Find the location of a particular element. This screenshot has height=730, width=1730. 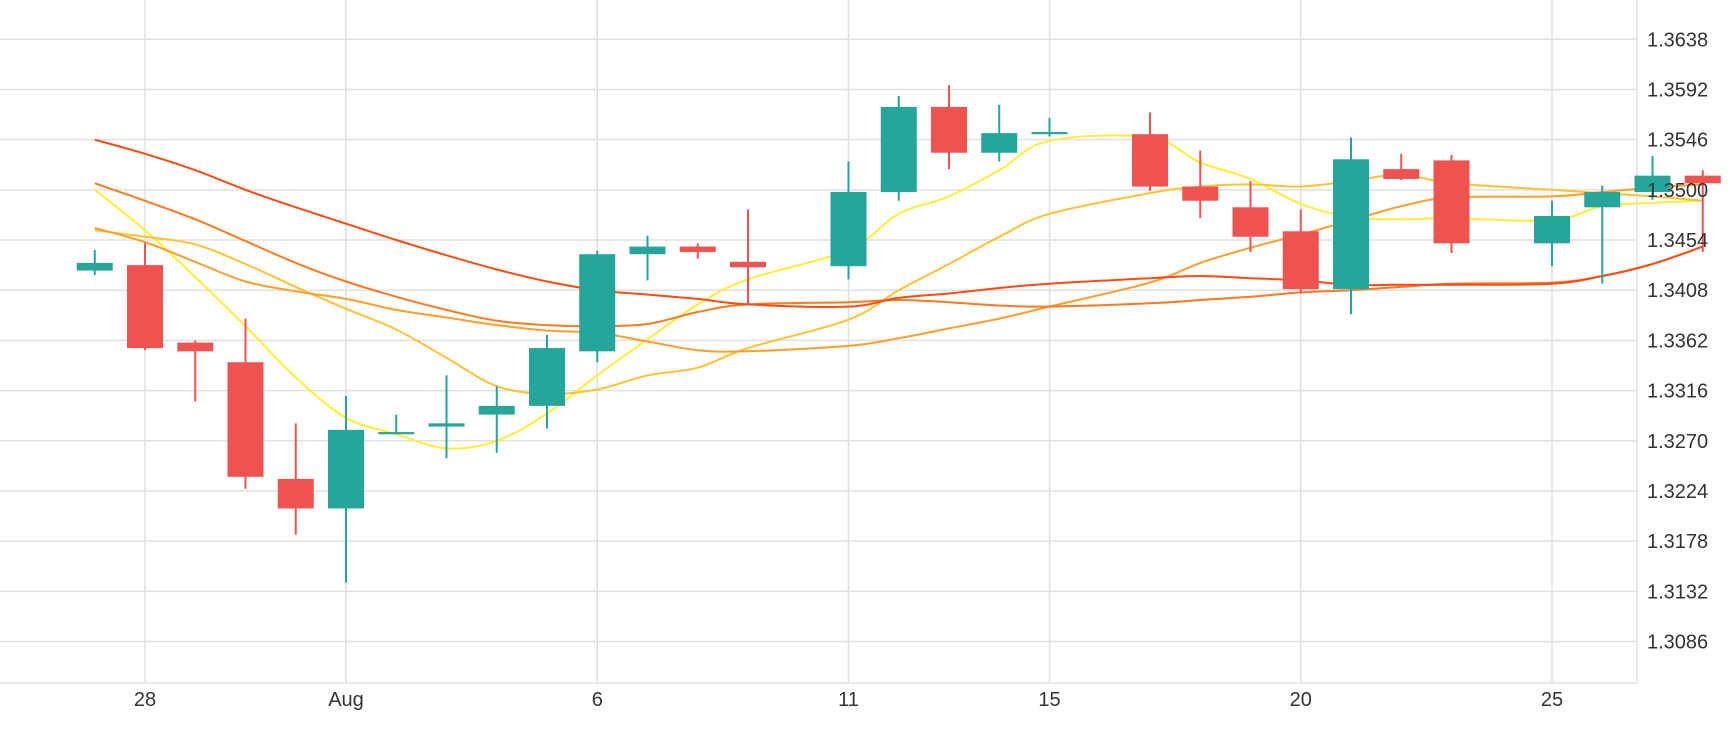

x-tick-label: 15 is located at coordinates (1049, 700).